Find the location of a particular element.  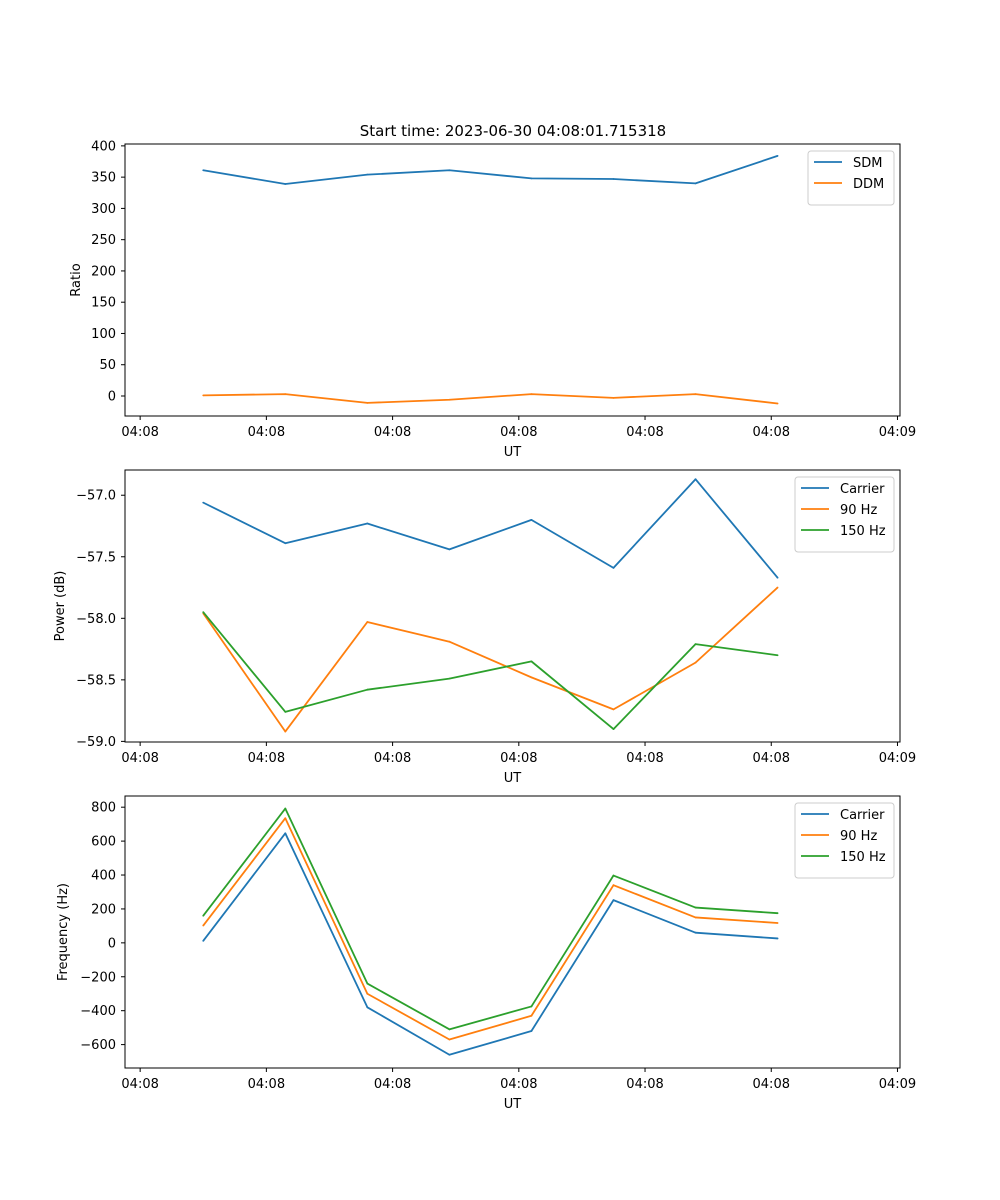

legend: Carrier 90 Hz 150 Hz is located at coordinates (844, 840).